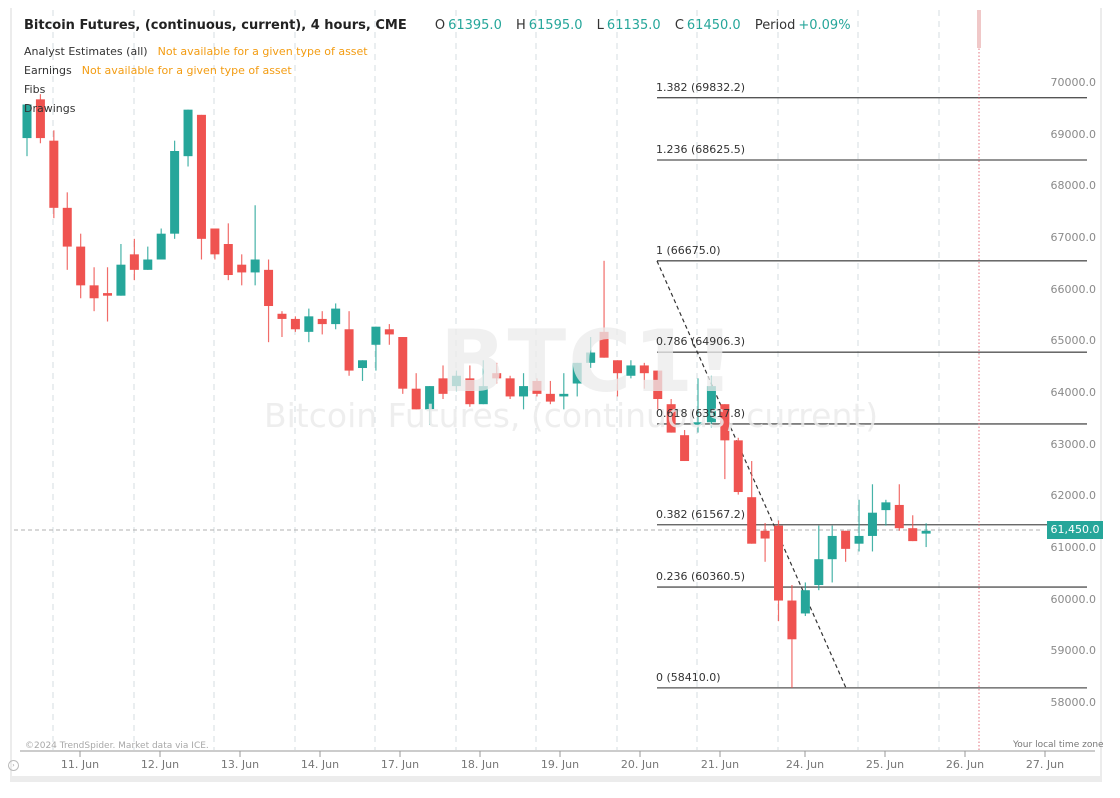 The image size is (1120, 798). I want to click on fib-level-label: 0.236 (60360.5), so click(701, 577).